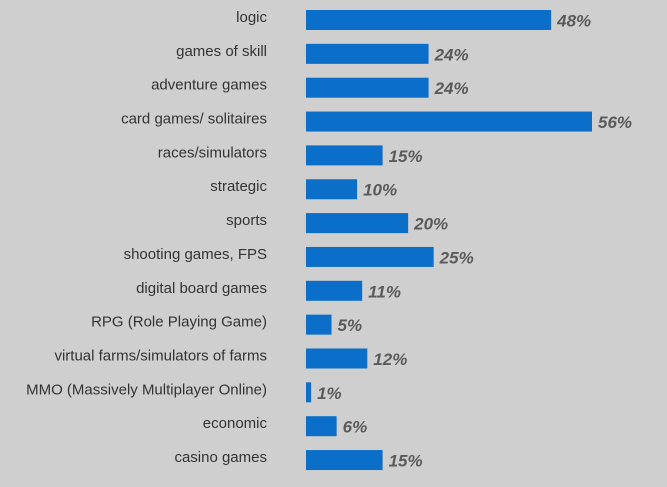 This screenshot has width=667, height=487. I want to click on category-label-virtual-farms-simulators-of-farms: virtual farms/simulators of farms, so click(160, 355).